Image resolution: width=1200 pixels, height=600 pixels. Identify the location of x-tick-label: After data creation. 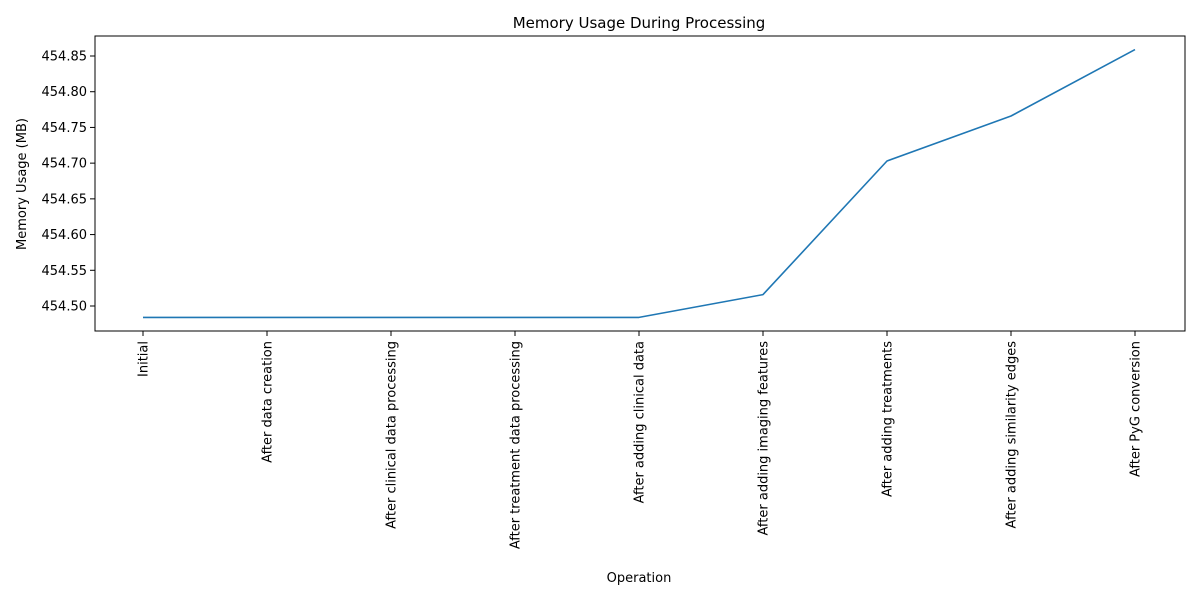
(268, 402).